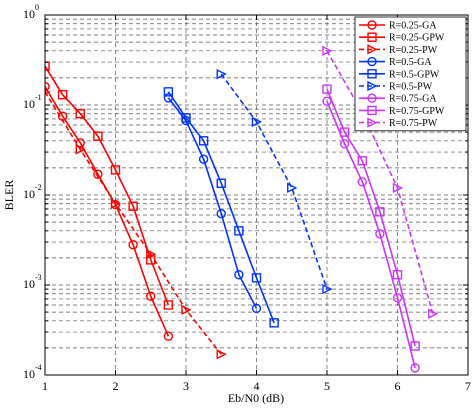 The height and width of the screenshot is (408, 474). What do you see at coordinates (186, 386) in the screenshot?
I see `x-tick-label: 3` at bounding box center [186, 386].